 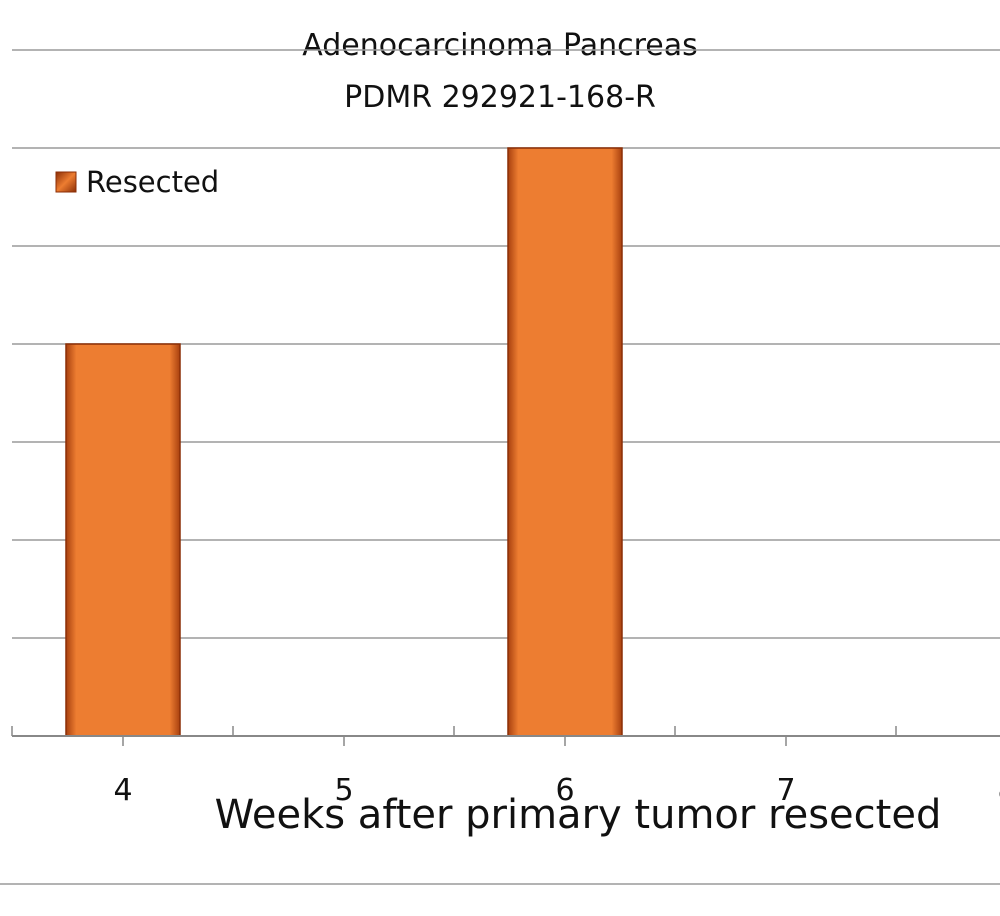 I want to click on legend-label-resected: Resected, so click(x=152, y=182).